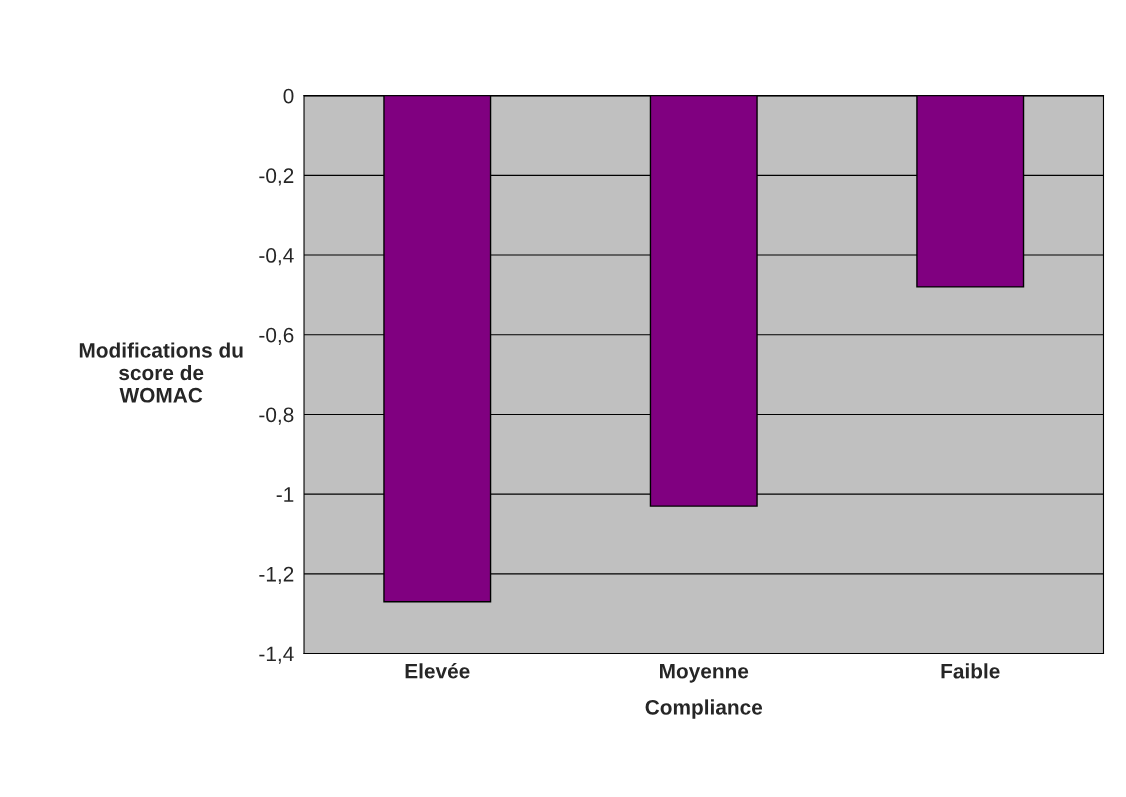 This screenshot has width=1126, height=797. I want to click on y-tick-label: -1,2, so click(276, 575).